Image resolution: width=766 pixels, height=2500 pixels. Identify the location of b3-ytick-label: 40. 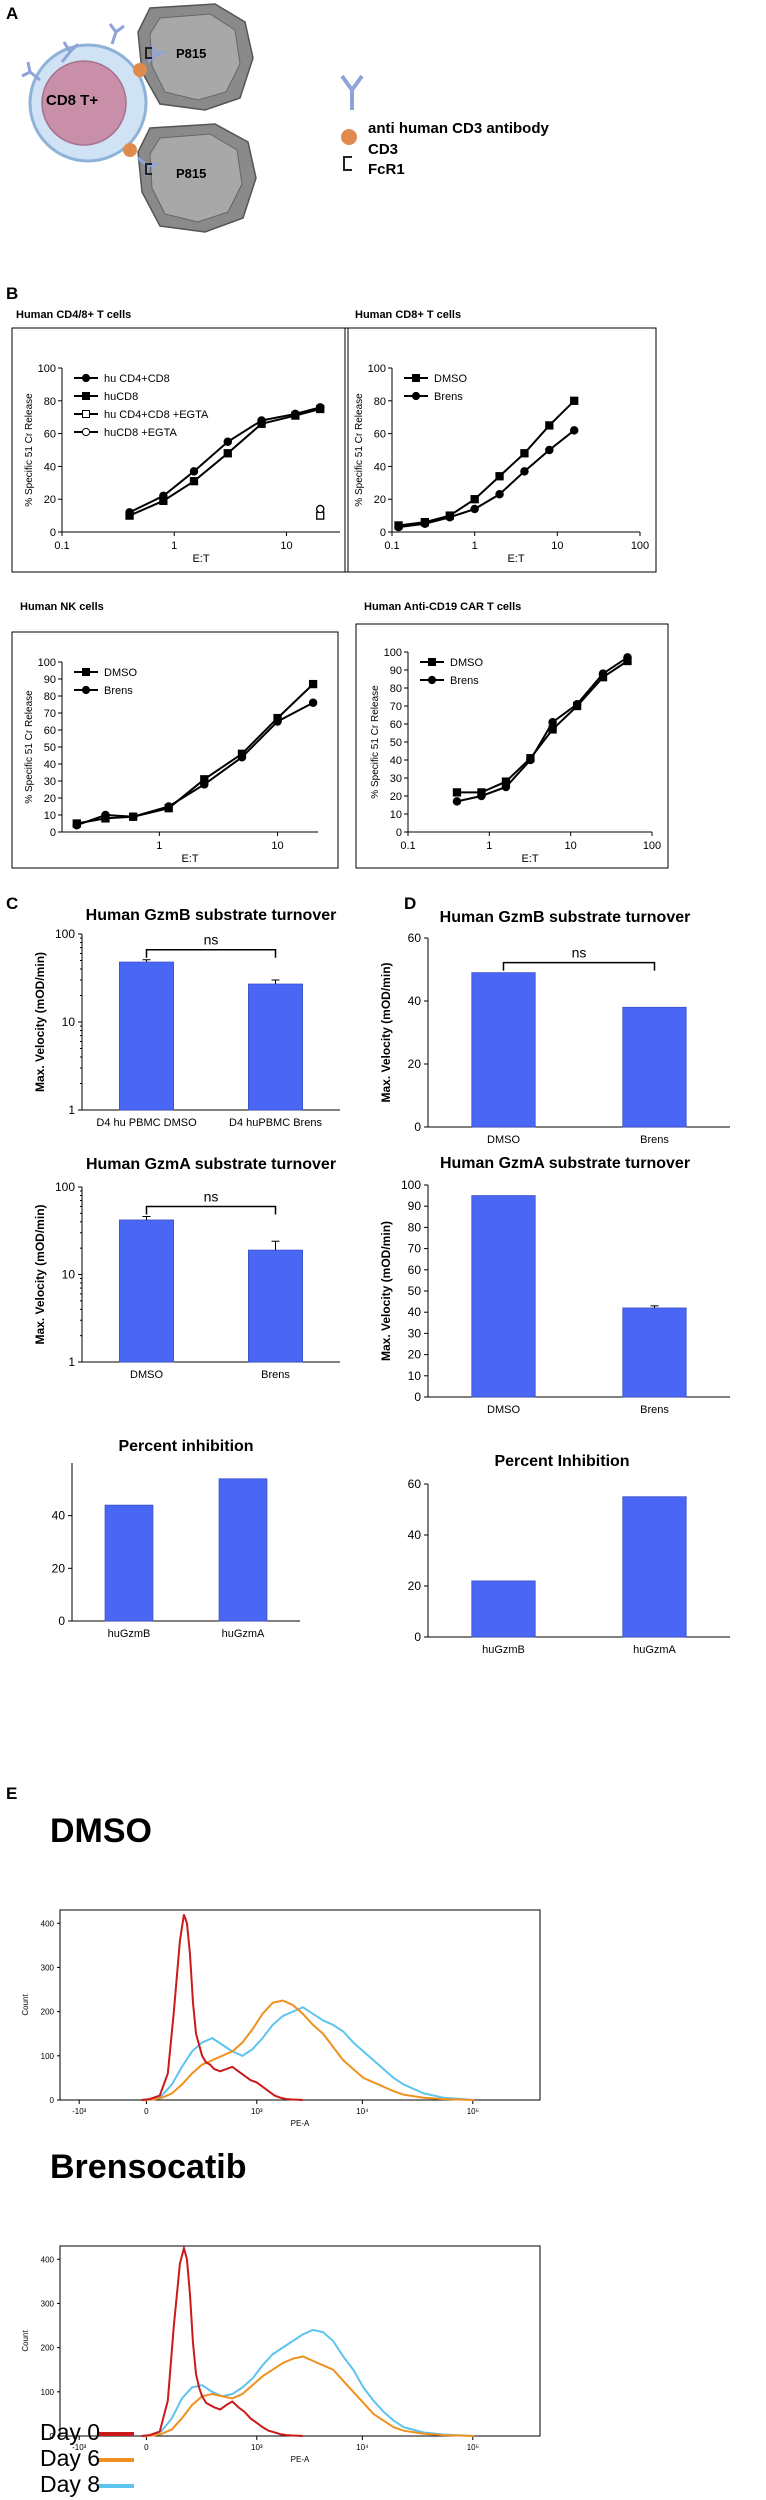
(50, 765).